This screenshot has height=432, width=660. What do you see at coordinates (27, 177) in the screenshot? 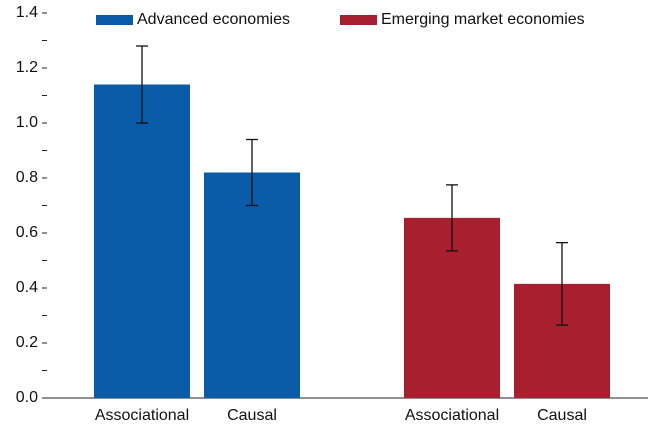
I see `y-tick-label: 0.8` at bounding box center [27, 177].